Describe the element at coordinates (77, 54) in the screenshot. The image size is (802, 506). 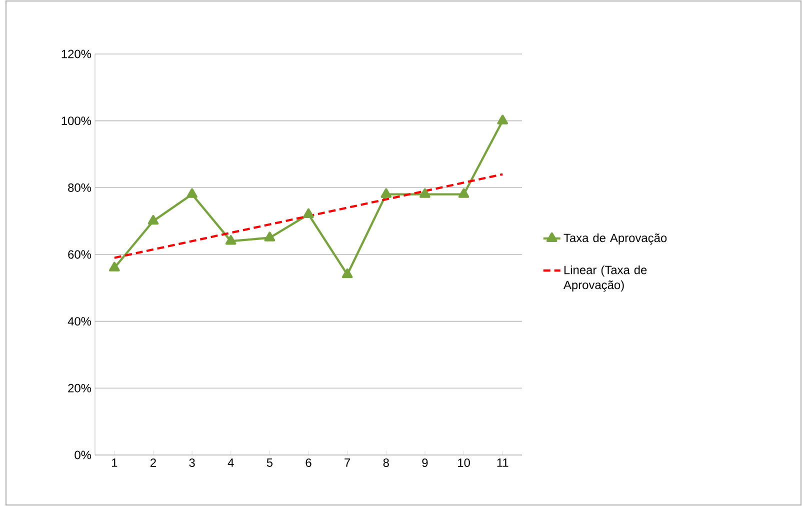
I see `y-tick-label: 120%` at that location.